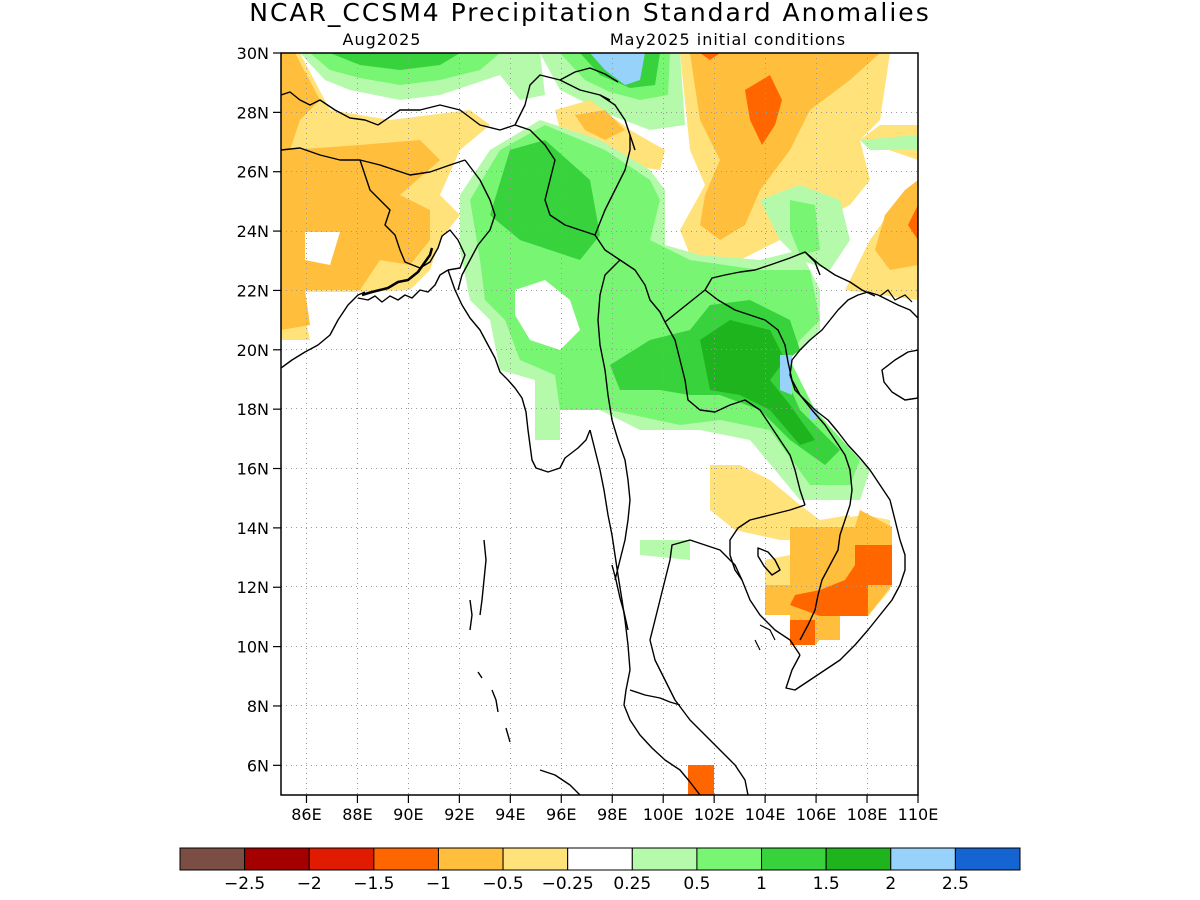 This screenshot has width=1200, height=900. What do you see at coordinates (610, 550) in the screenshot?
I see `coast-myanmar-south` at bounding box center [610, 550].